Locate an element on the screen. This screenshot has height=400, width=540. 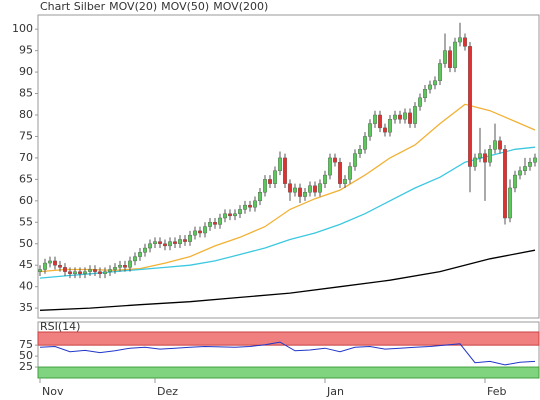
y-tick-label: 50 is located at coordinates (26, 243).